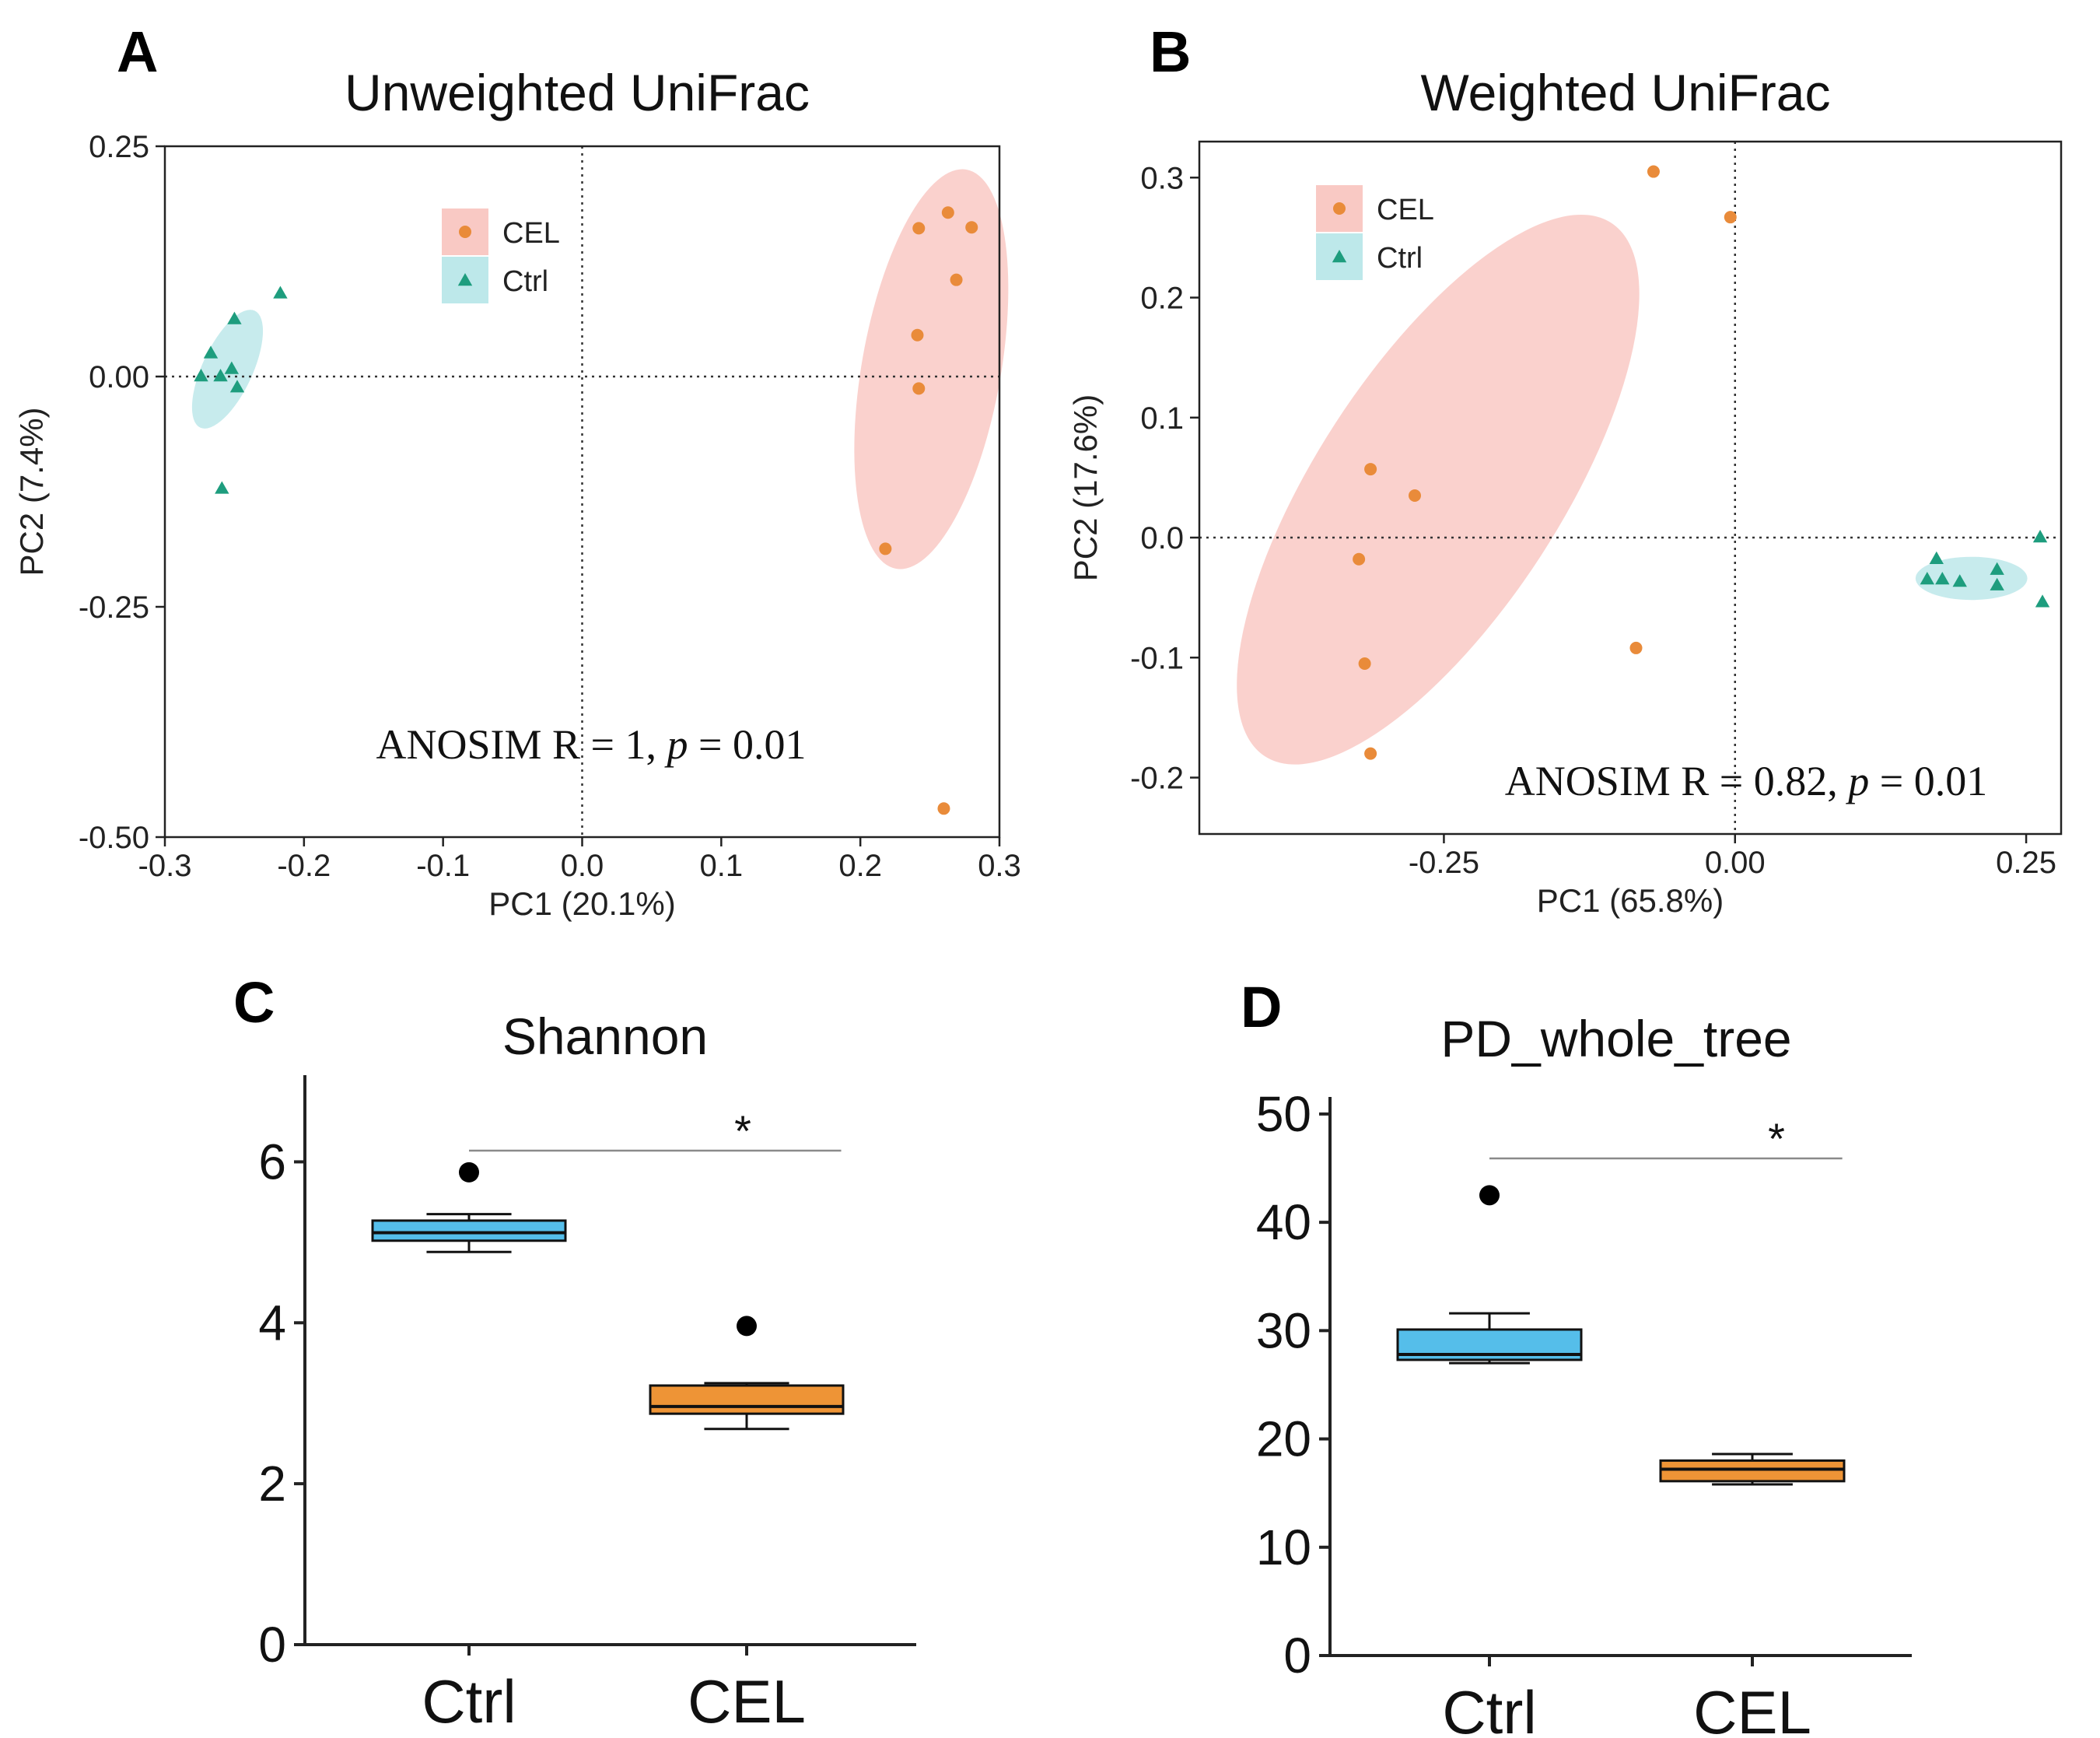 This screenshot has width=2100, height=1738. I want to click on panel-c-box-ctrl, so click(469, 1230).